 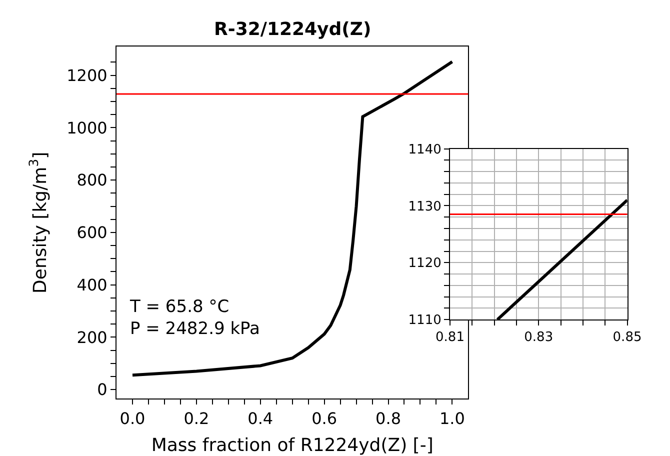 What do you see at coordinates (425, 320) in the screenshot?
I see `y-tick-label: 1110` at bounding box center [425, 320].